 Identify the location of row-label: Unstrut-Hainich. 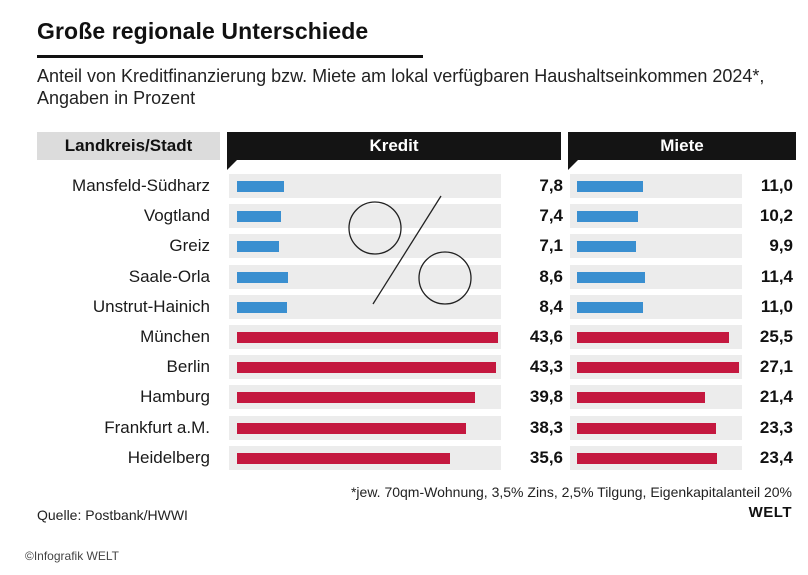
(151, 306).